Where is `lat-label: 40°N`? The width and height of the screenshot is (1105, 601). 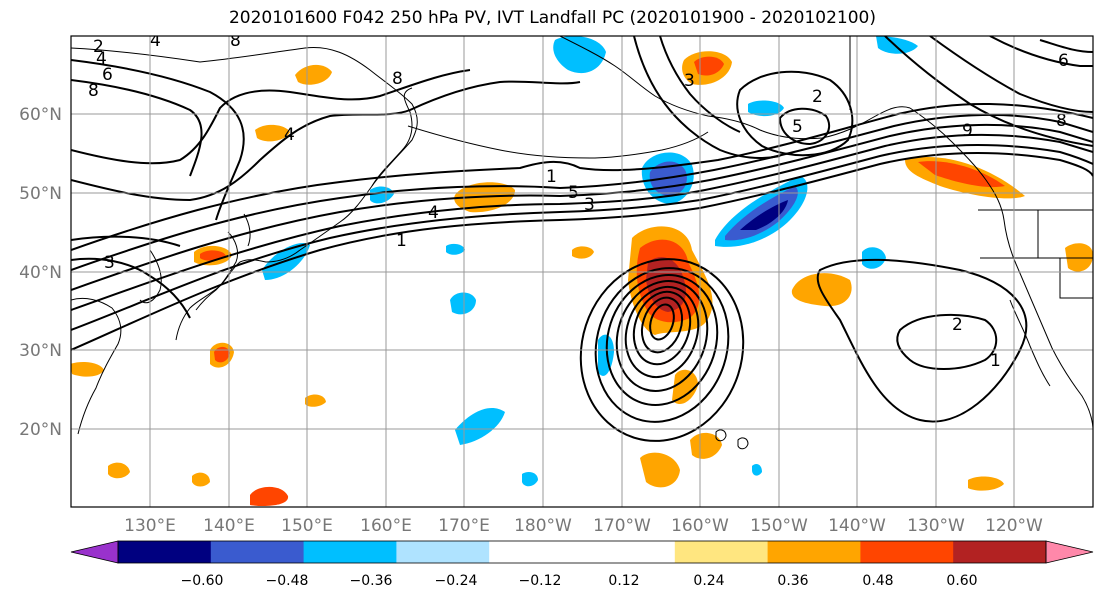
lat-label: 40°N is located at coordinates (40, 273).